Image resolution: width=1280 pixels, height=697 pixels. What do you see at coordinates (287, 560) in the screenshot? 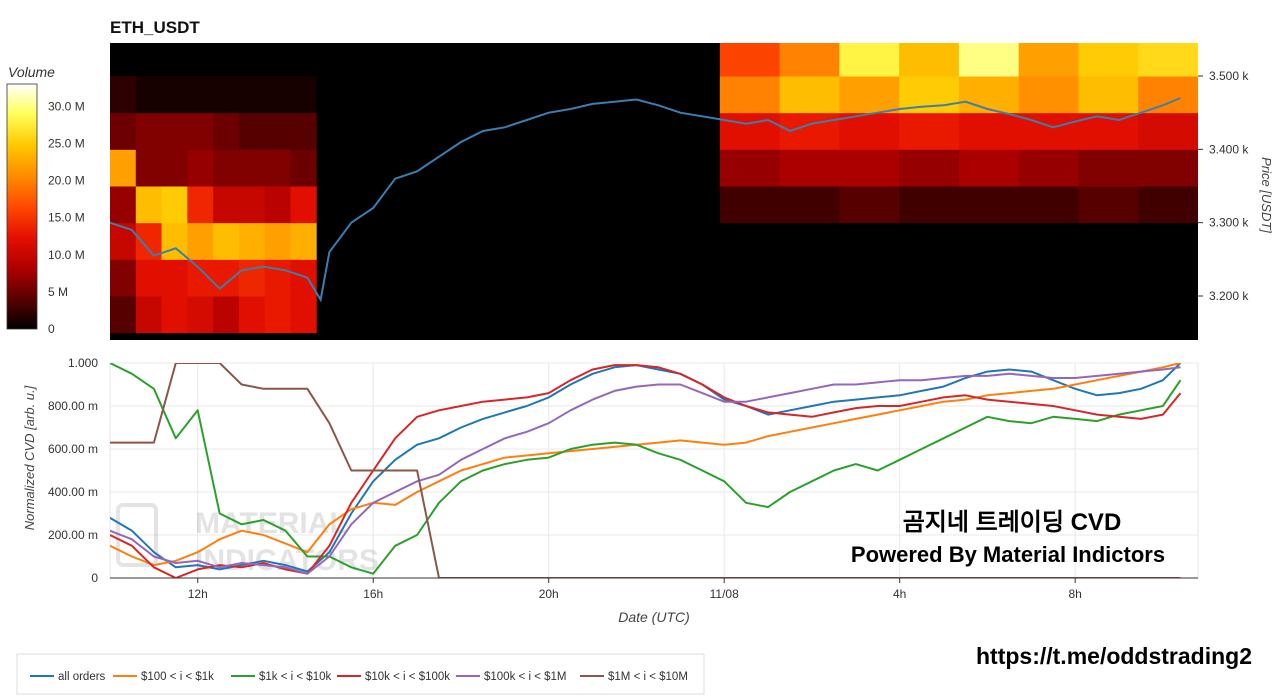
I see `logo-text-line2: INDICATORS` at bounding box center [287, 560].